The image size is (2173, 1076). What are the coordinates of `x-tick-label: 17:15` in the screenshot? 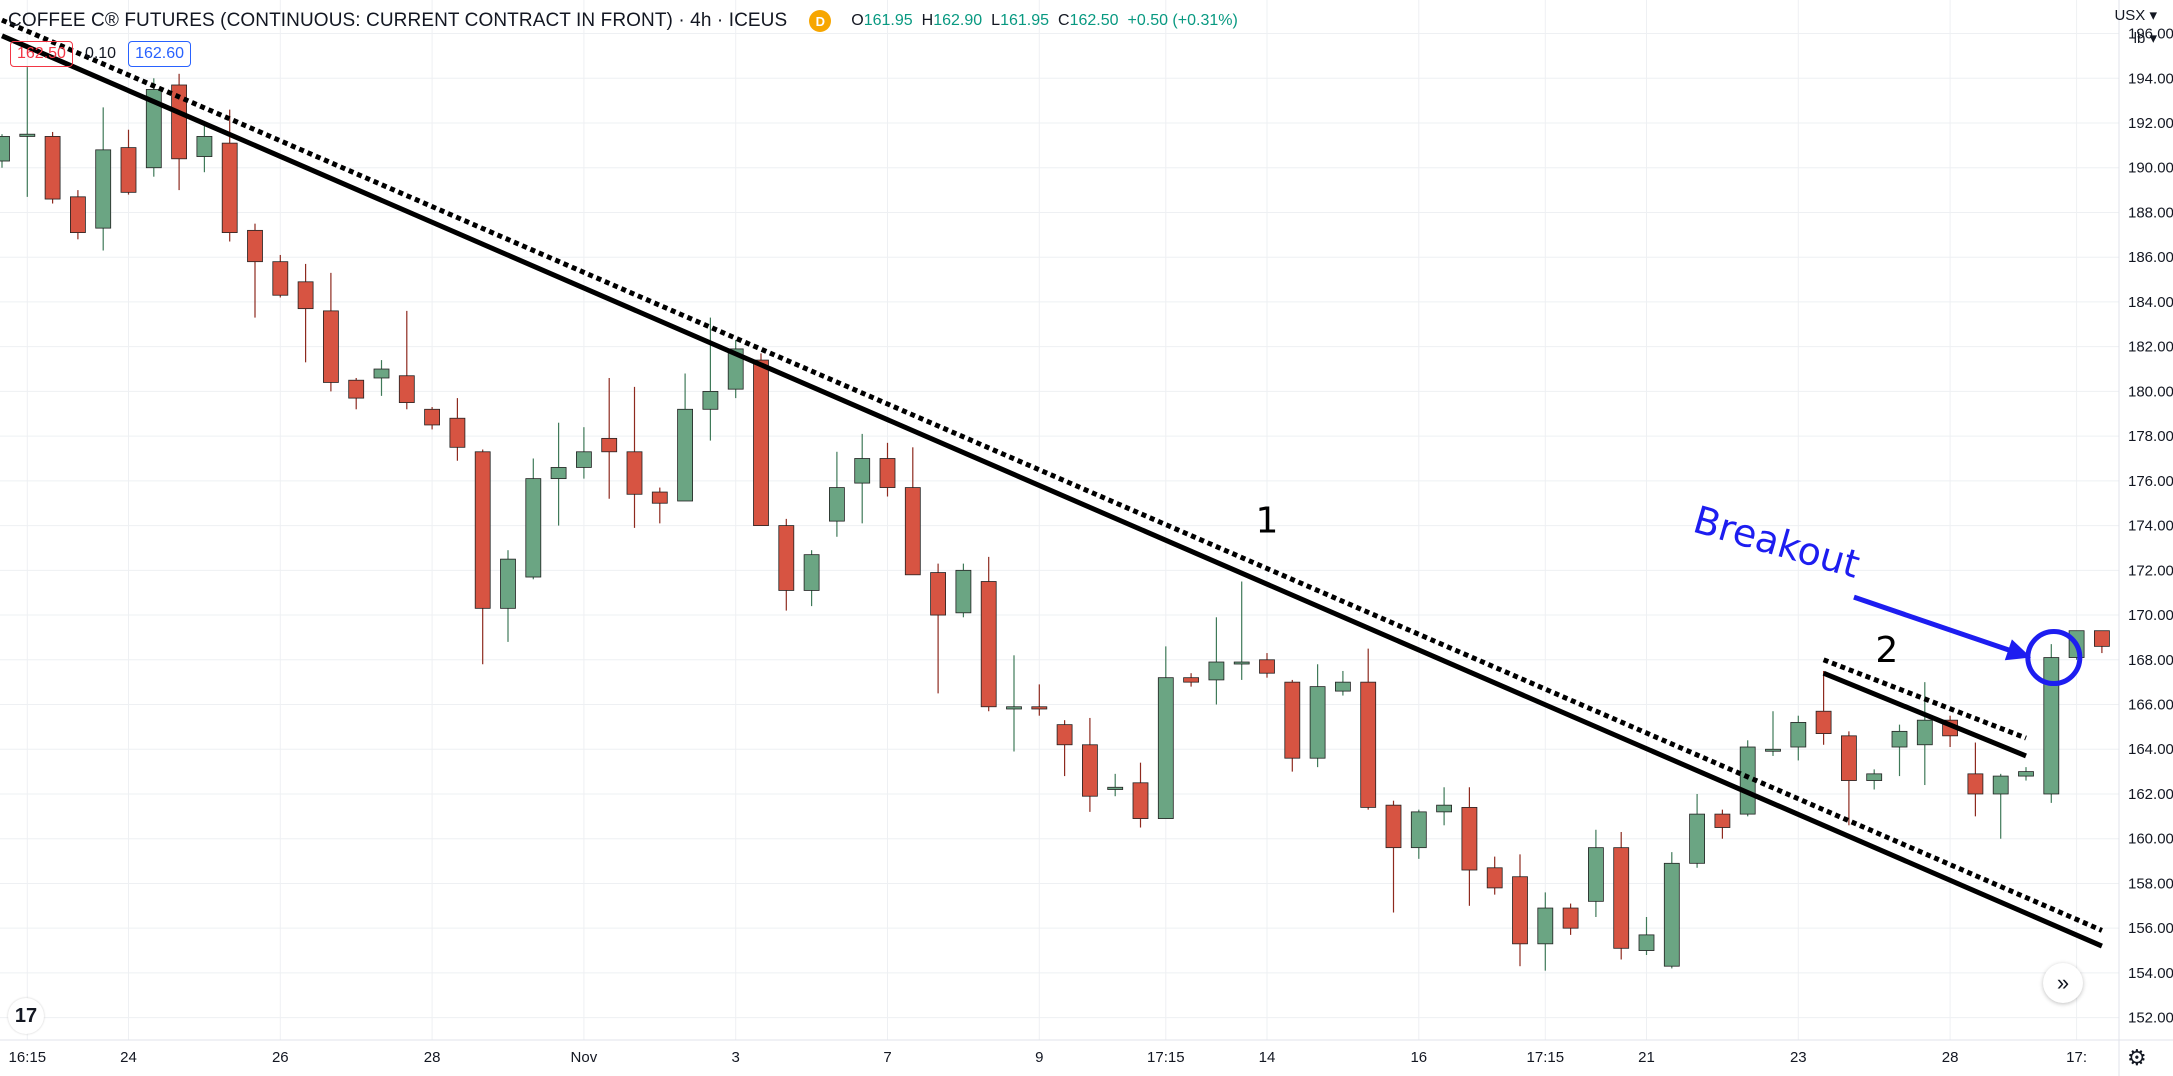 It's located at (1546, 1057).